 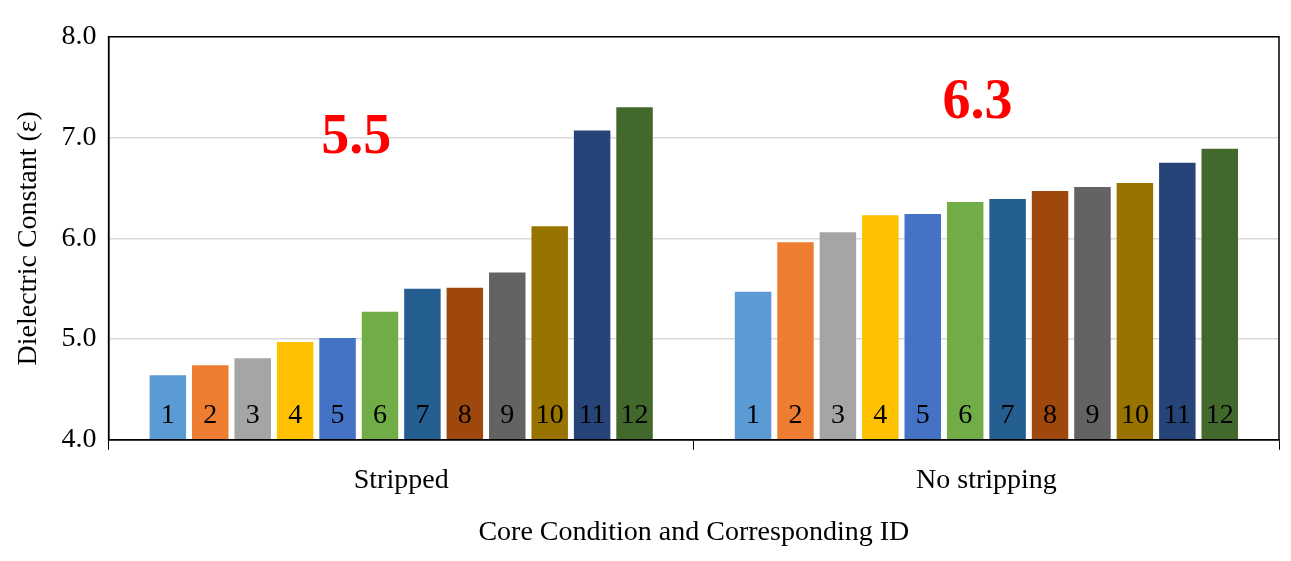 I want to click on text: 2, so click(x=795, y=414).